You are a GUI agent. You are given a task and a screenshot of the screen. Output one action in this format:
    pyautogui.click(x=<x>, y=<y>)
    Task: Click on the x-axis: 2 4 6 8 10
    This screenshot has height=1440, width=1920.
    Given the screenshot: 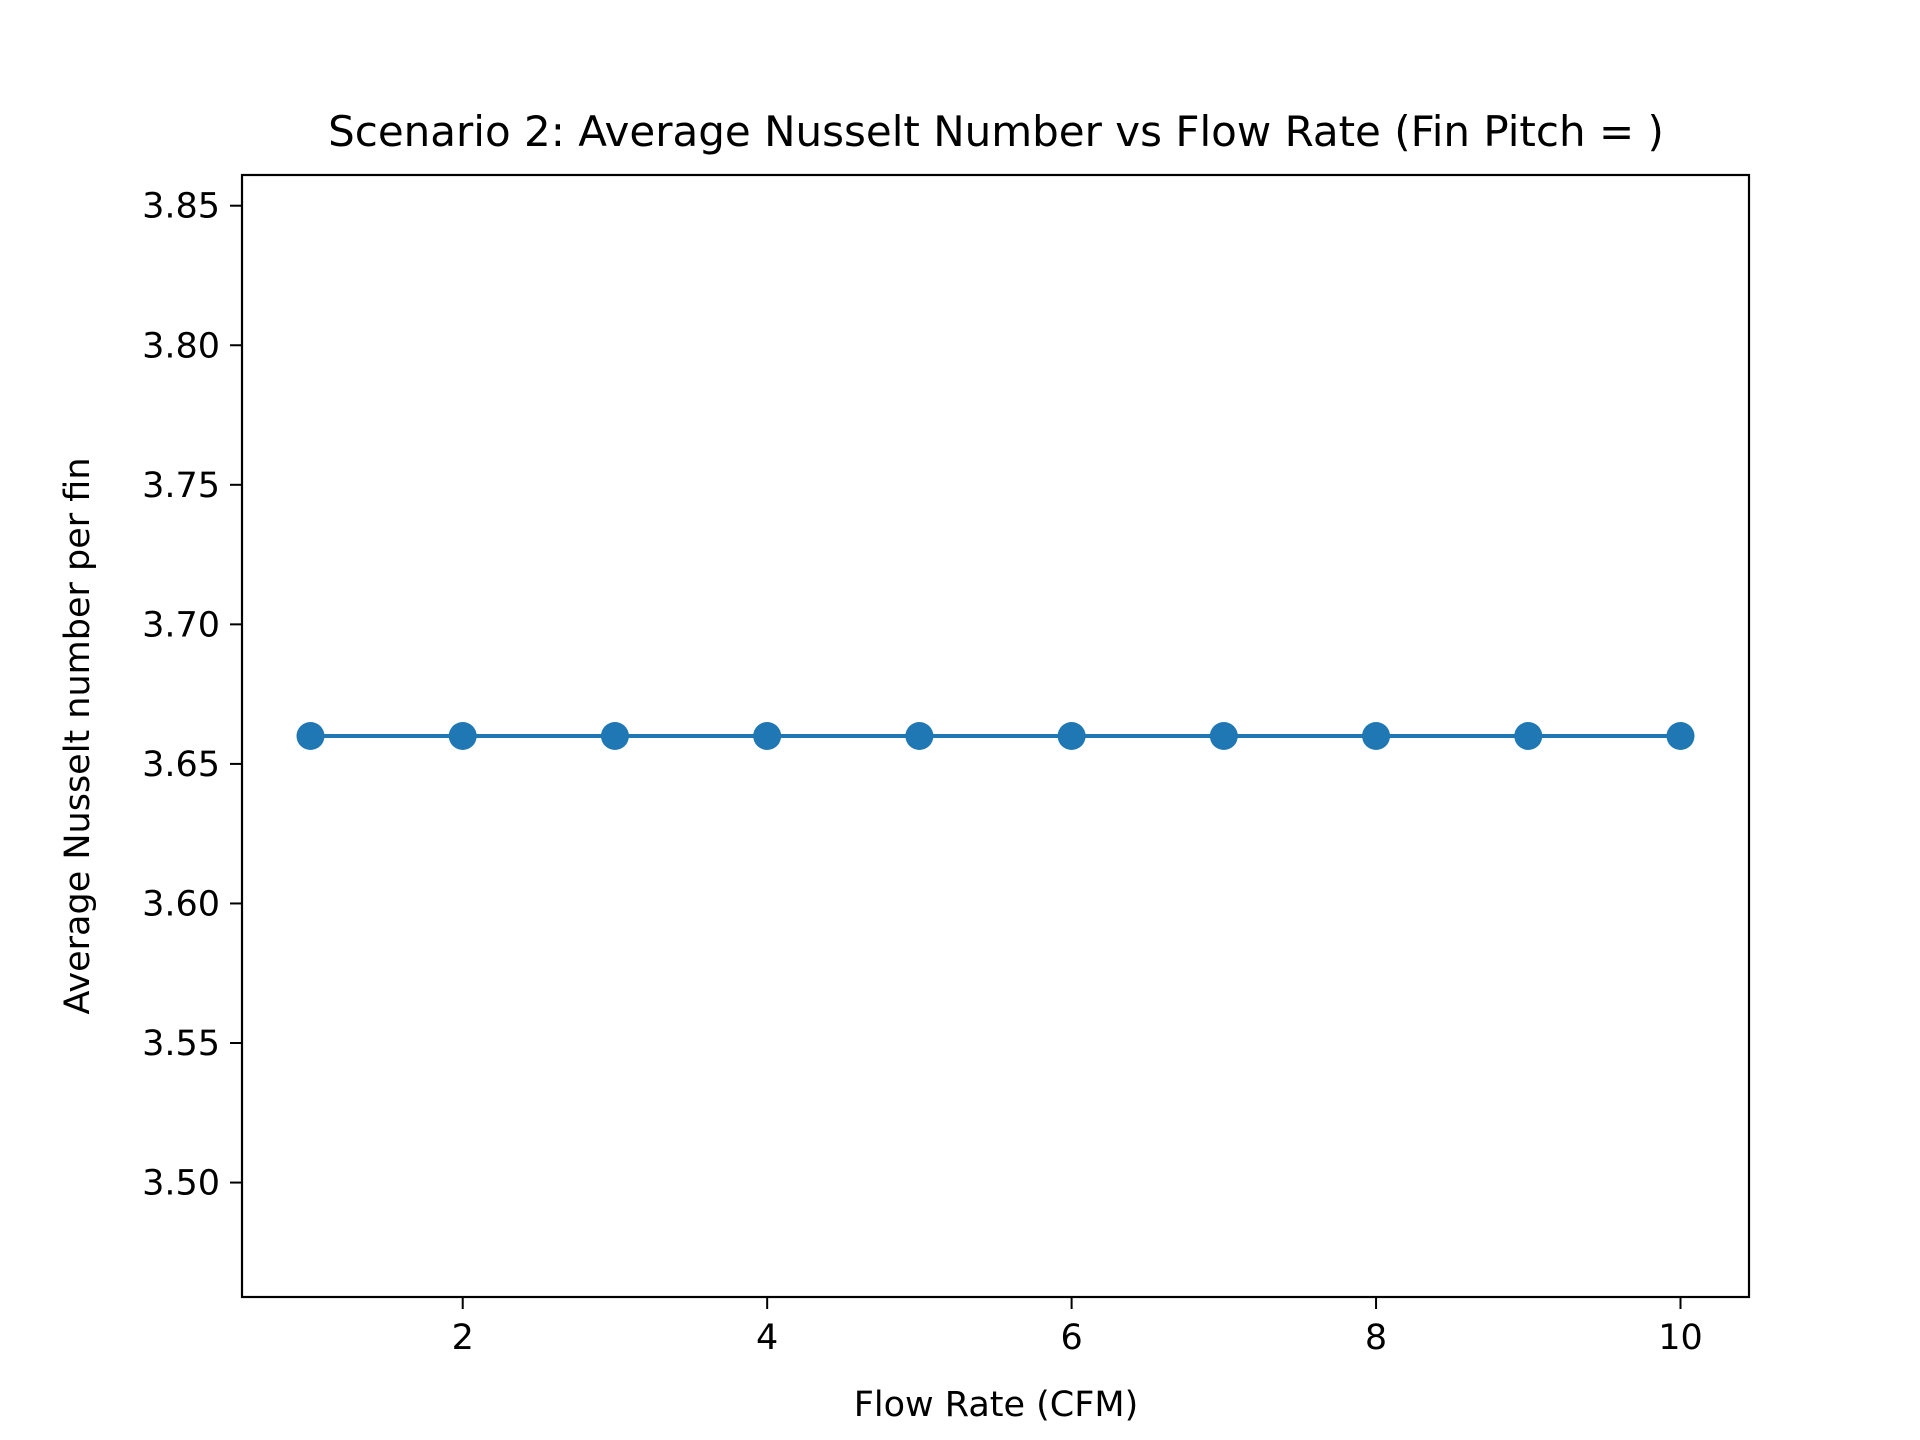 What is the action you would take?
    pyautogui.click(x=1077, y=1327)
    